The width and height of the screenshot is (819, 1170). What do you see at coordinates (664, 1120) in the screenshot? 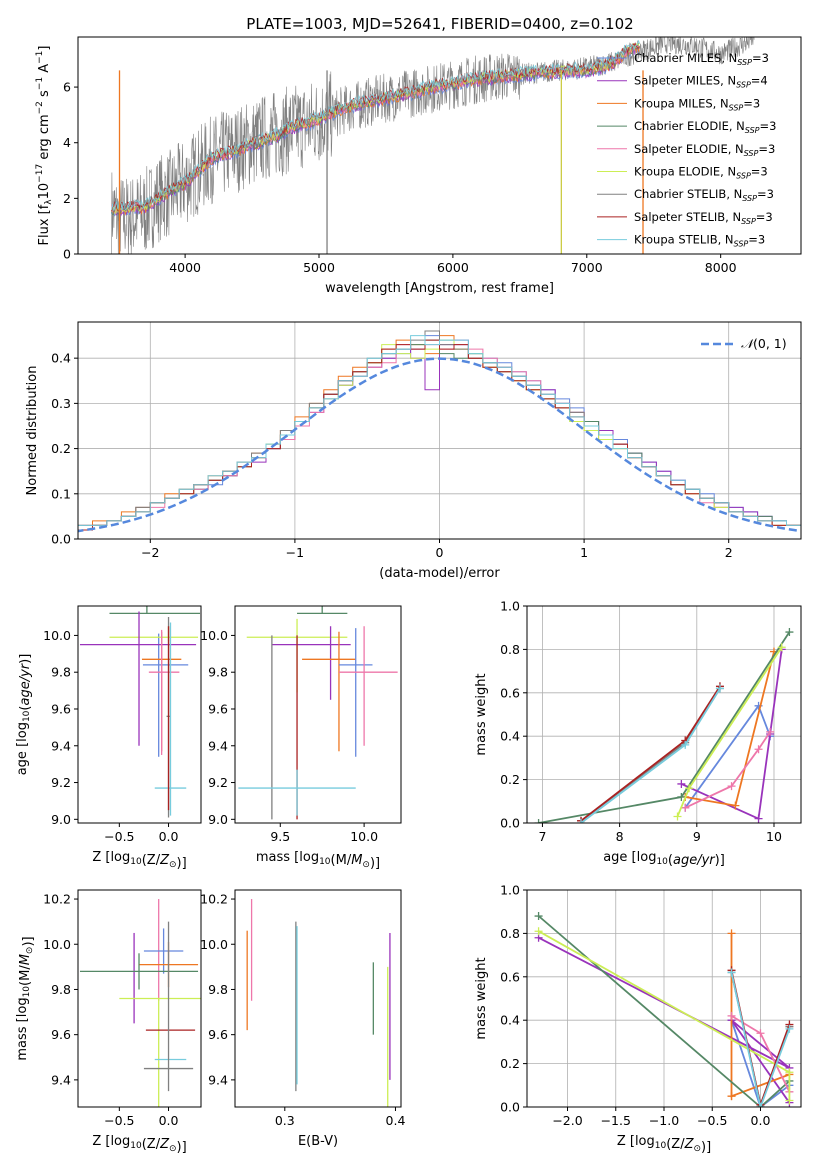
I see `x-tick-label: −1.0` at bounding box center [664, 1120].